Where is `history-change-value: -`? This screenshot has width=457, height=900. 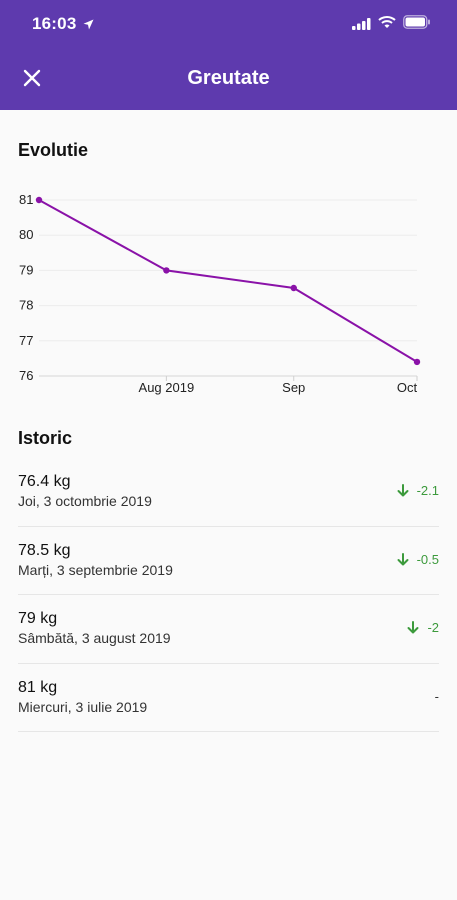 history-change-value: - is located at coordinates (436, 696).